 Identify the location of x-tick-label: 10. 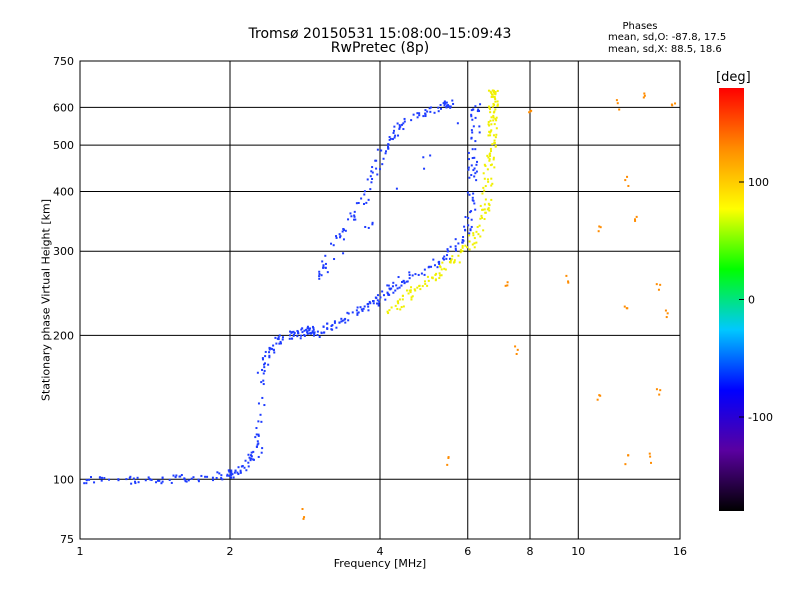
(578, 551).